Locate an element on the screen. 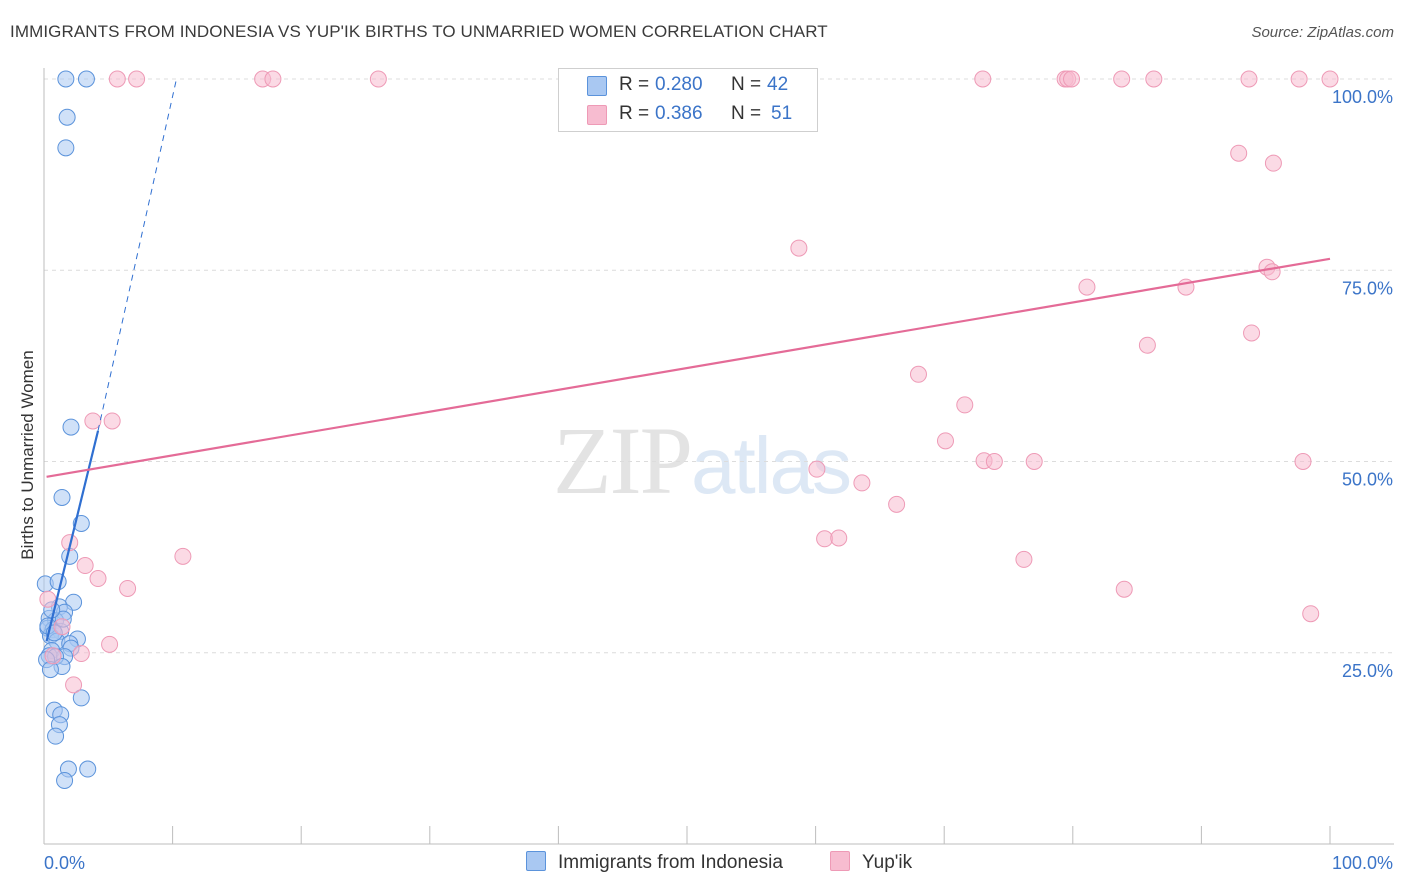 This screenshot has height=892, width=1406. series-swatch-yupik is located at coordinates (840, 861).